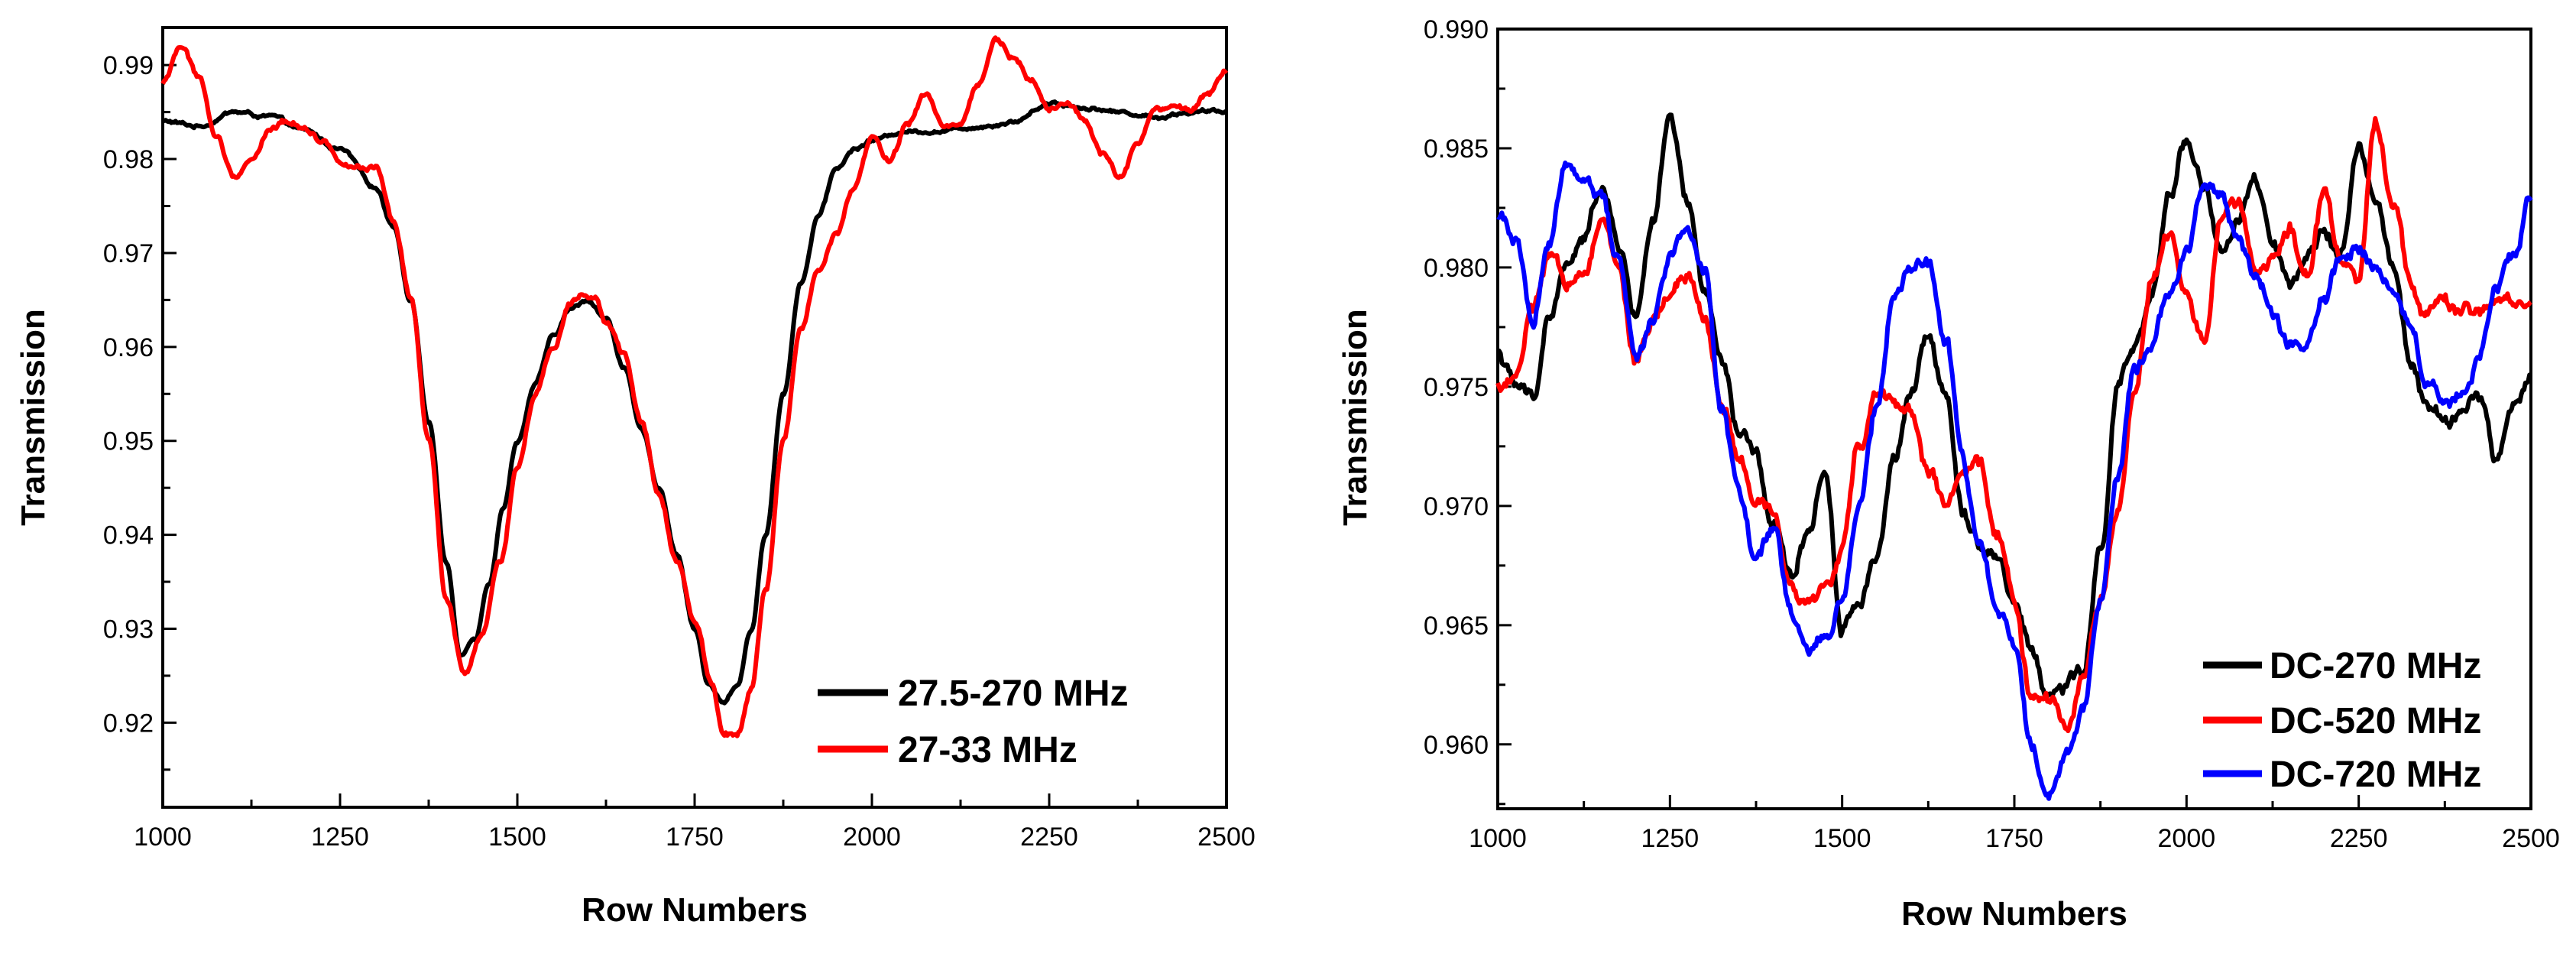 This screenshot has width=2576, height=954. What do you see at coordinates (128, 65) in the screenshot?
I see `left-y-tick-label: 0.99` at bounding box center [128, 65].